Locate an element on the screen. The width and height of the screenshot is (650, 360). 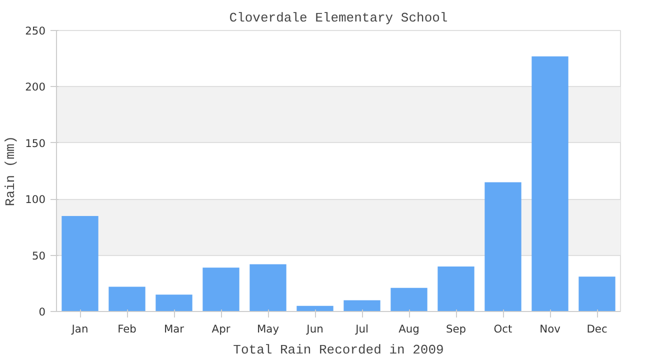
x-tick-label: Jun is located at coordinates (315, 329).